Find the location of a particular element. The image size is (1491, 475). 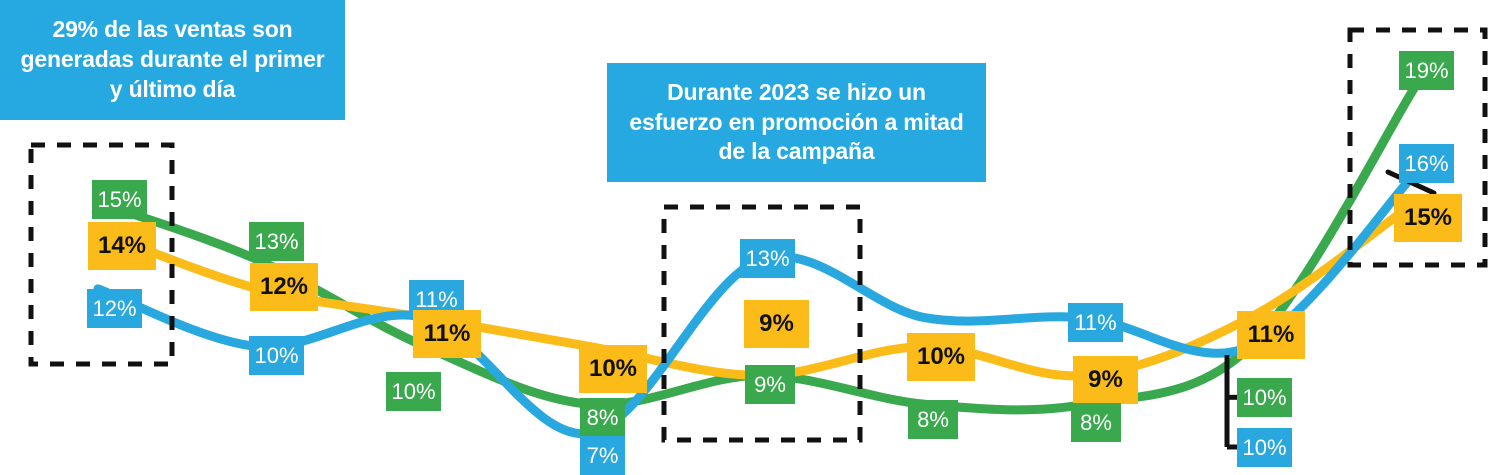

data-label-yellow-y5: 9% is located at coordinates (776, 324).